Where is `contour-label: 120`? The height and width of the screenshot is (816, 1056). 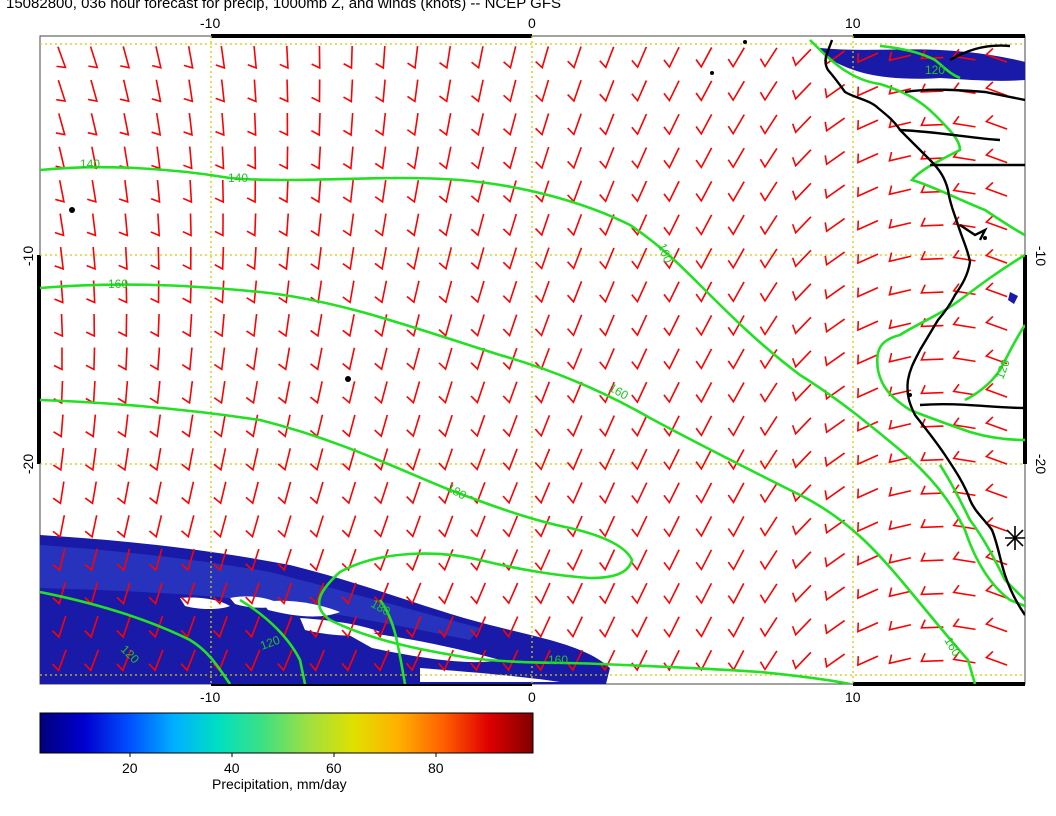 contour-label: 120 is located at coordinates (270, 643).